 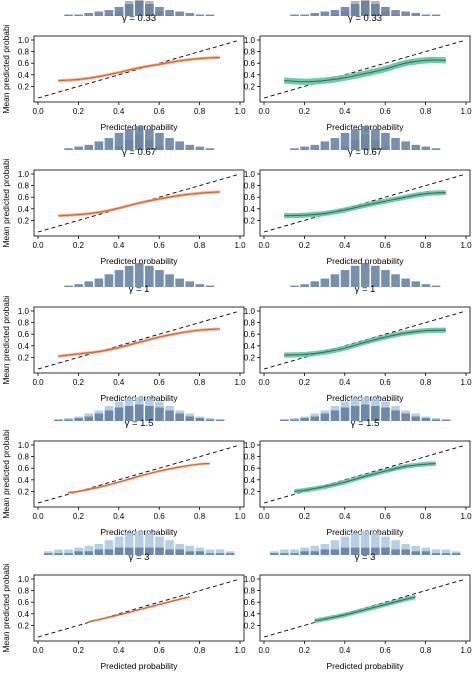 What do you see at coordinates (38, 245) in the screenshot?
I see `x-tick-label: 0.0` at bounding box center [38, 245].